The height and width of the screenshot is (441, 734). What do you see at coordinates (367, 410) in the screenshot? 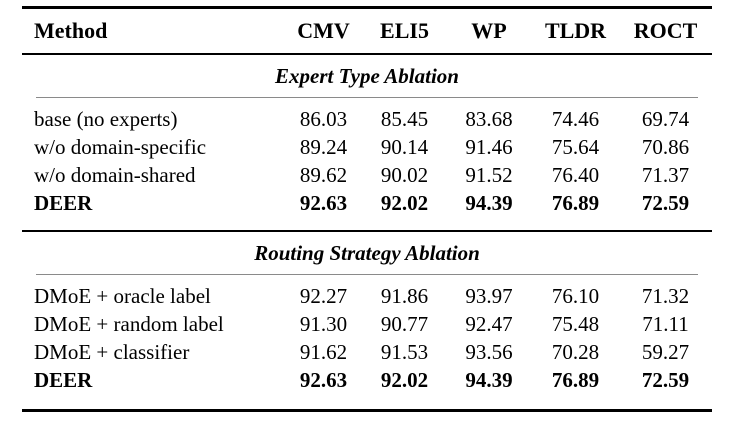
I see `bottom-rule` at bounding box center [367, 410].